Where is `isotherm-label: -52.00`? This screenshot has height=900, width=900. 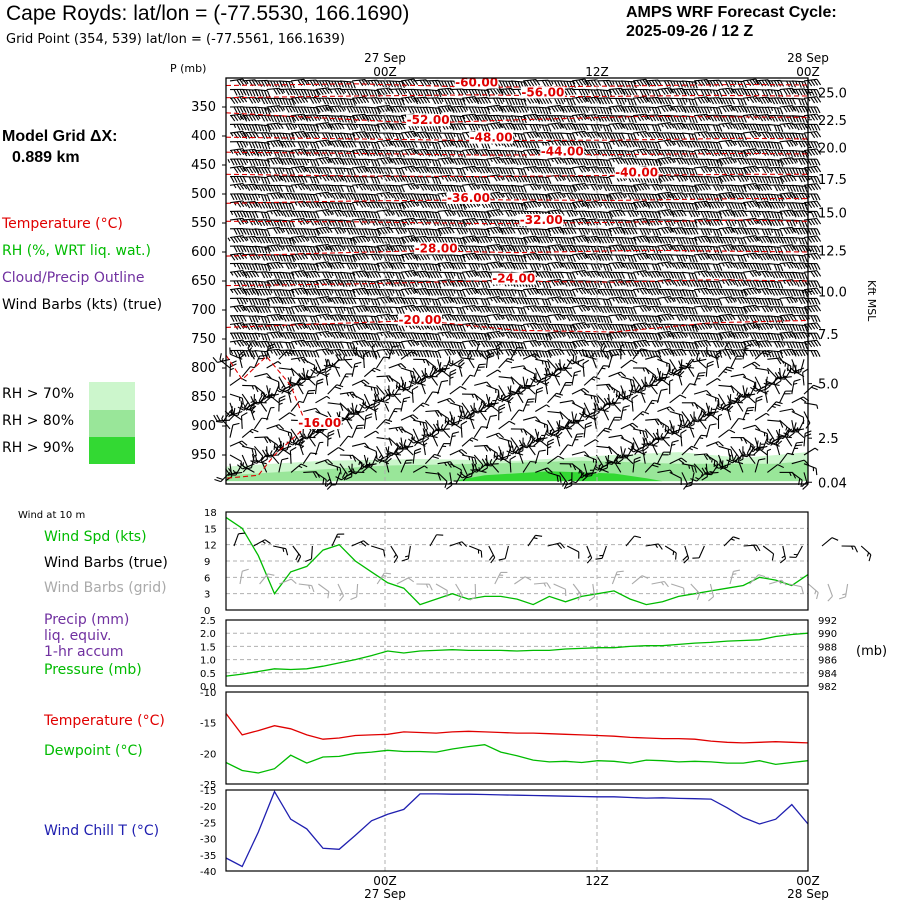
isotherm-label: -52.00 is located at coordinates (428, 120).